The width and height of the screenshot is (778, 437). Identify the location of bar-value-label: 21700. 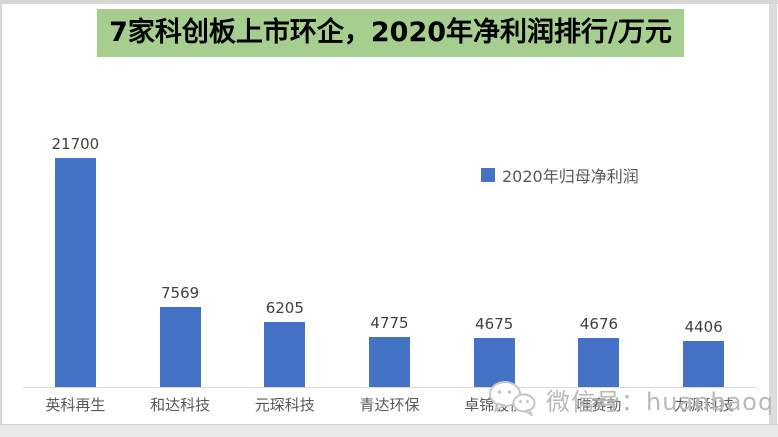
(75, 144).